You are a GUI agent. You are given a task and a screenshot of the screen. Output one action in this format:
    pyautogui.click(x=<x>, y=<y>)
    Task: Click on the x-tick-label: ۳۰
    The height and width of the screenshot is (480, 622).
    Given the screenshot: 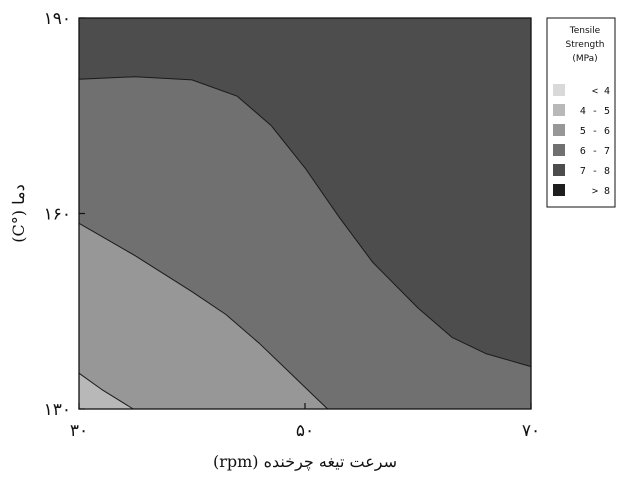 What is the action you would take?
    pyautogui.click(x=79, y=431)
    